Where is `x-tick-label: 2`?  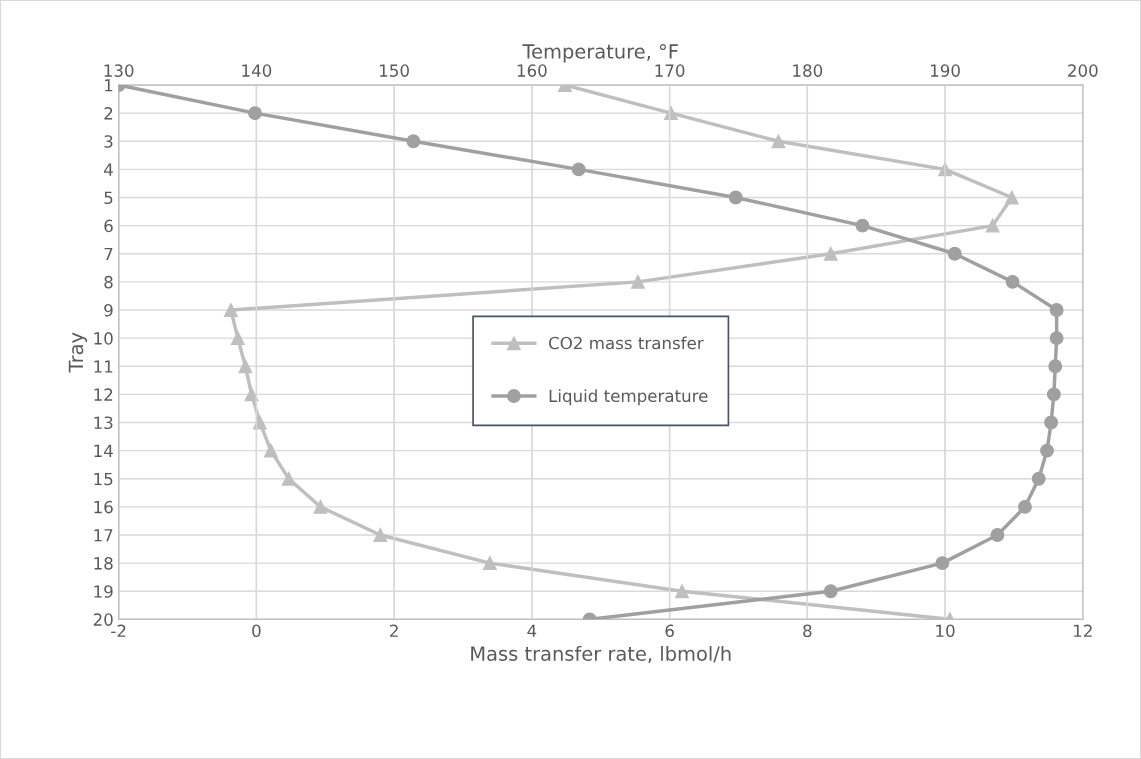
x-tick-label: 2 is located at coordinates (394, 630).